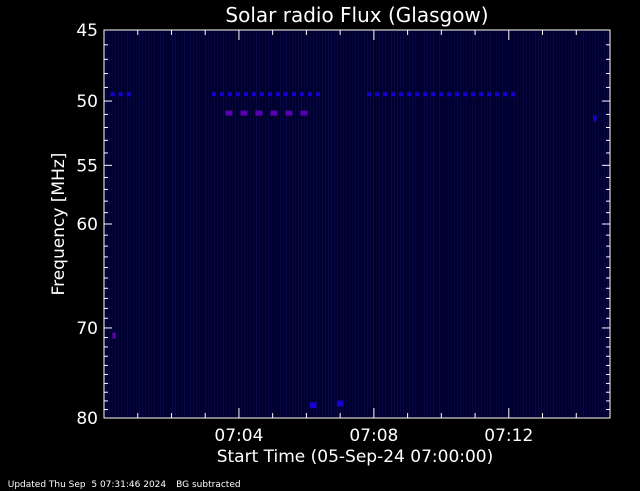  What do you see at coordinates (87, 102) in the screenshot?
I see `y-tick-label: 50` at bounding box center [87, 102].